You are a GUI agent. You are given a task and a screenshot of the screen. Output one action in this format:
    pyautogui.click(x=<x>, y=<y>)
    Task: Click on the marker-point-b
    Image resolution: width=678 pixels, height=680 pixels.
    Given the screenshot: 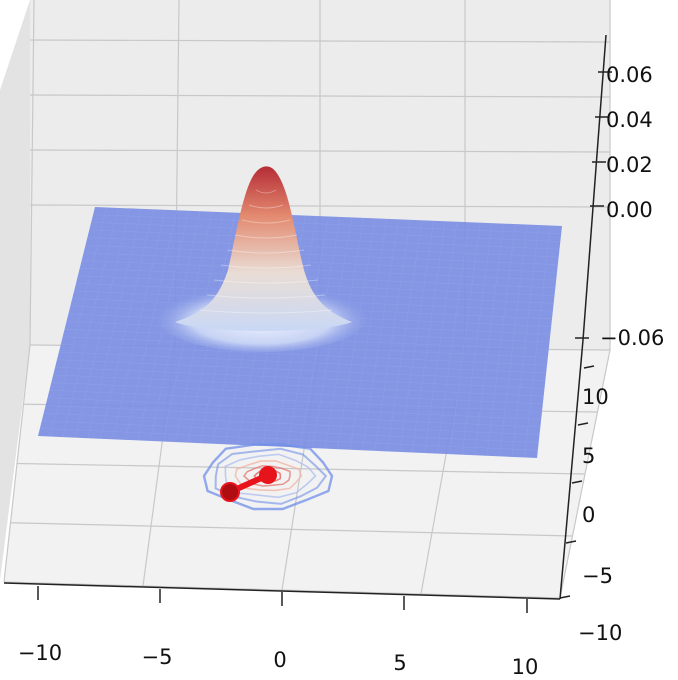 What is the action you would take?
    pyautogui.click(x=268, y=475)
    